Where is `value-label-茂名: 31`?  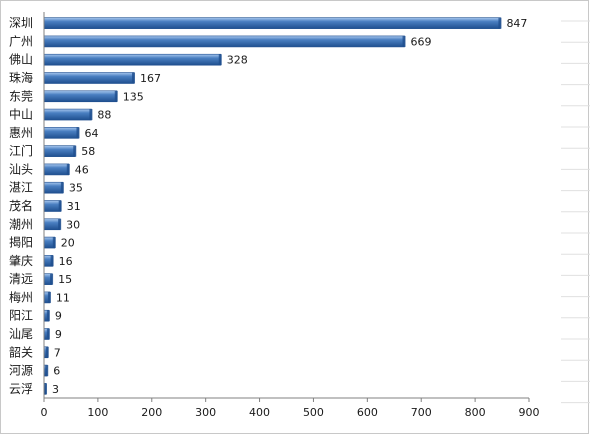
value-label-茂名: 31 is located at coordinates (74, 206).